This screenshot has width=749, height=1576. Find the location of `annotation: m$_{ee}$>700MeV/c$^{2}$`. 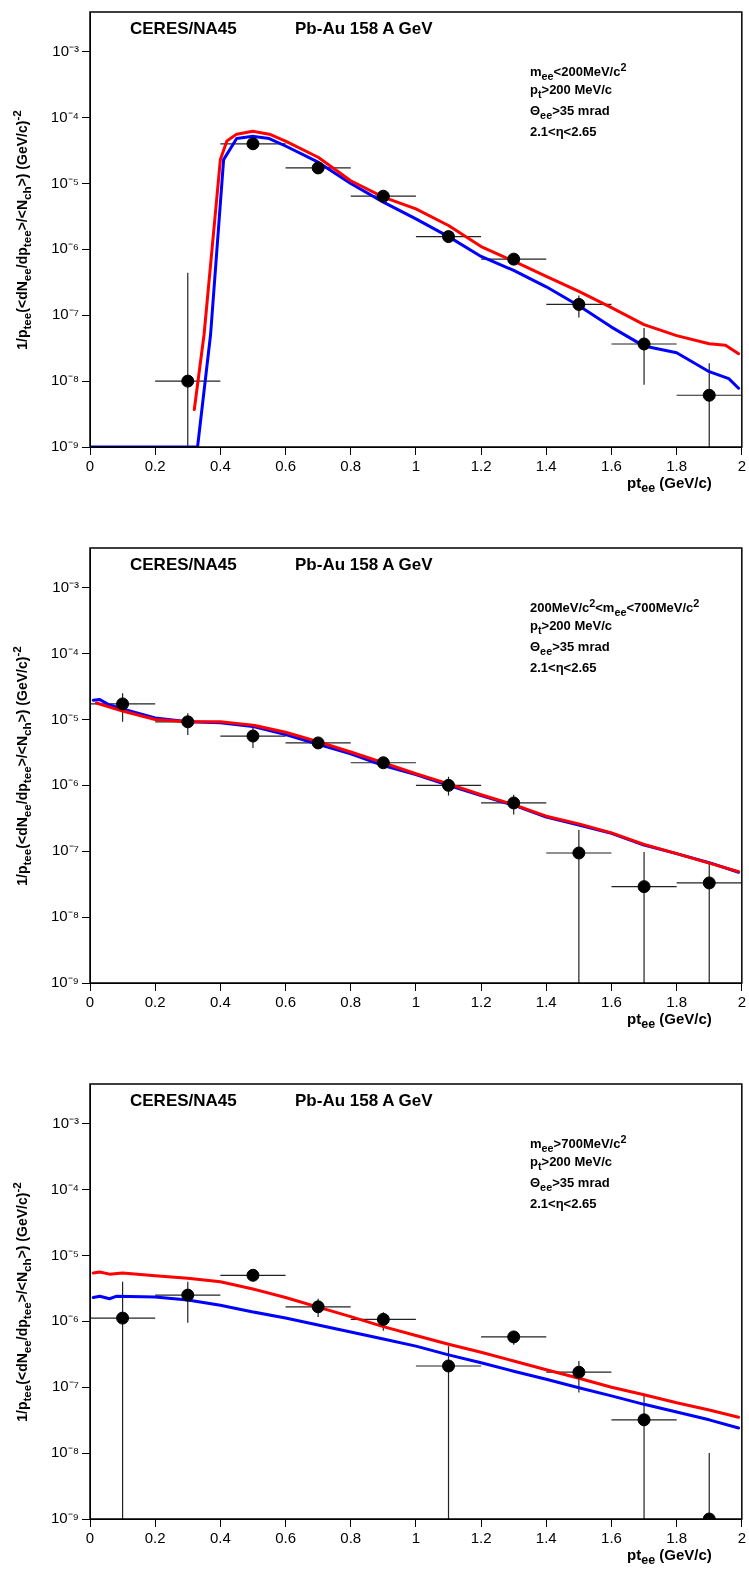

annotation: m$_{ee}$>700MeV/c$^{2}$ is located at coordinates (578, 1143).